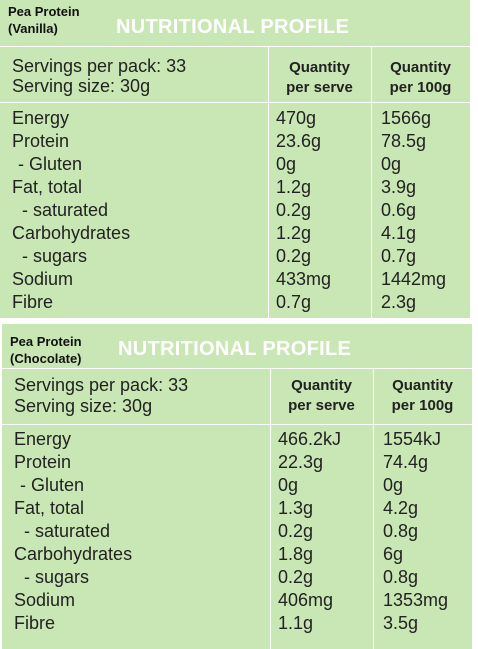  What do you see at coordinates (229, 279) in the screenshot?
I see `table-row: Sodium 433mg 1442mg` at bounding box center [229, 279].